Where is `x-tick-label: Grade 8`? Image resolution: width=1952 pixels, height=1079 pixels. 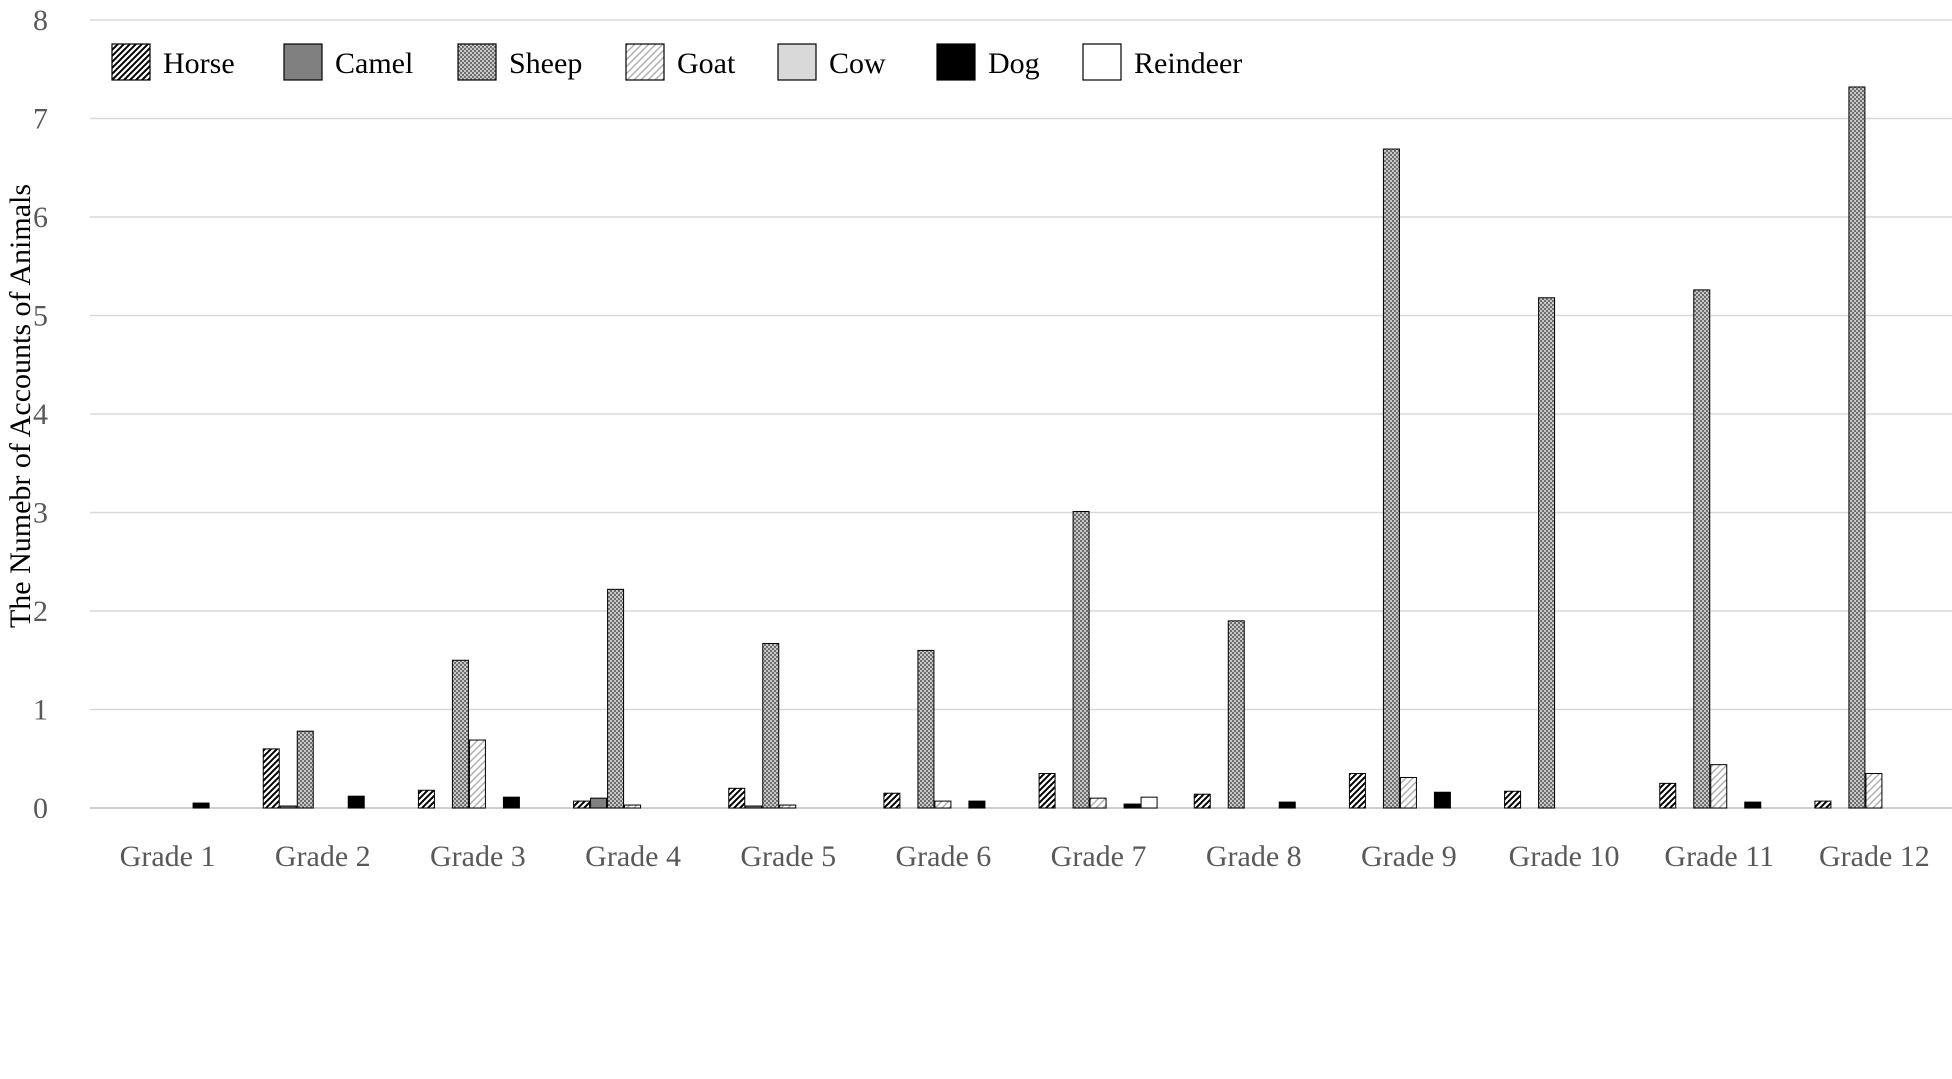 x-tick-label: Grade 8 is located at coordinates (1254, 856).